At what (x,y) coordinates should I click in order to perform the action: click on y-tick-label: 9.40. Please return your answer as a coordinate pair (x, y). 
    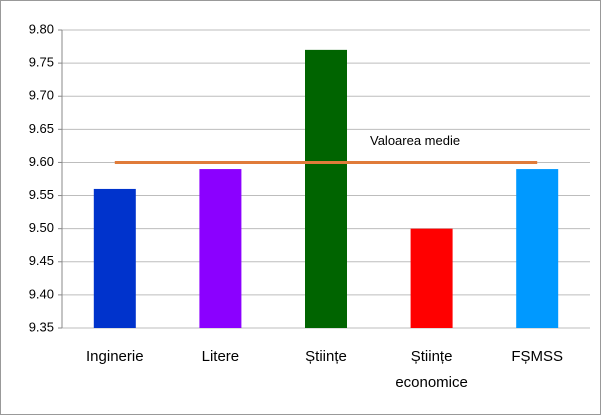
    Looking at the image, I should click on (41, 293).